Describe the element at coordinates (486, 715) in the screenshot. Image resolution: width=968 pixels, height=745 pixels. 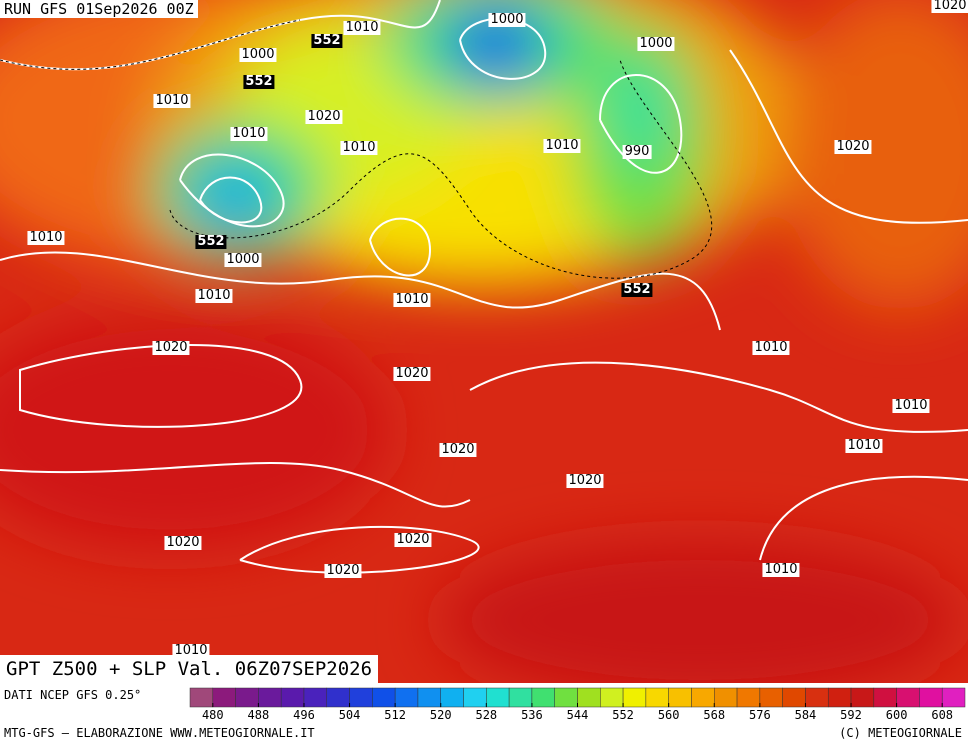
I see `colorbar-tick-label: 528` at that location.